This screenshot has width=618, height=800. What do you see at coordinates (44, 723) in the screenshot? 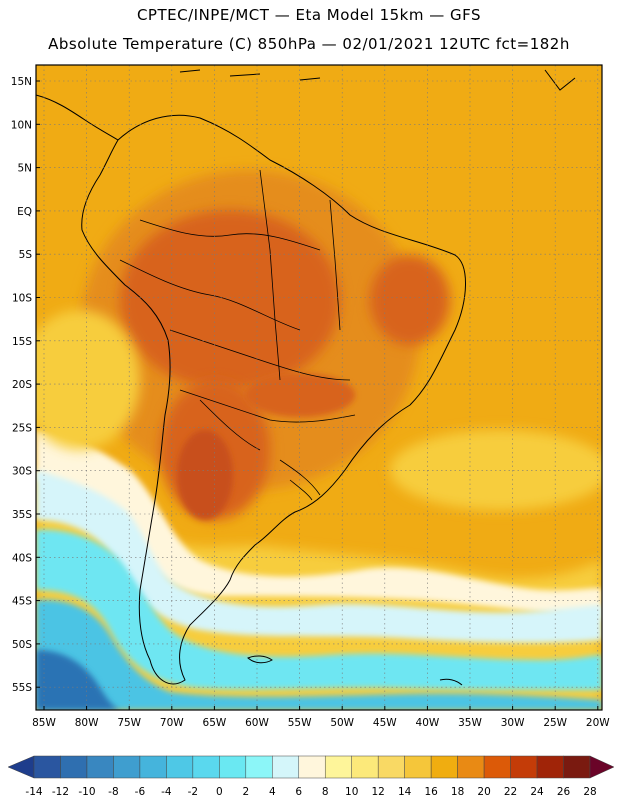
I see `lon-label: 85W` at bounding box center [44, 723].